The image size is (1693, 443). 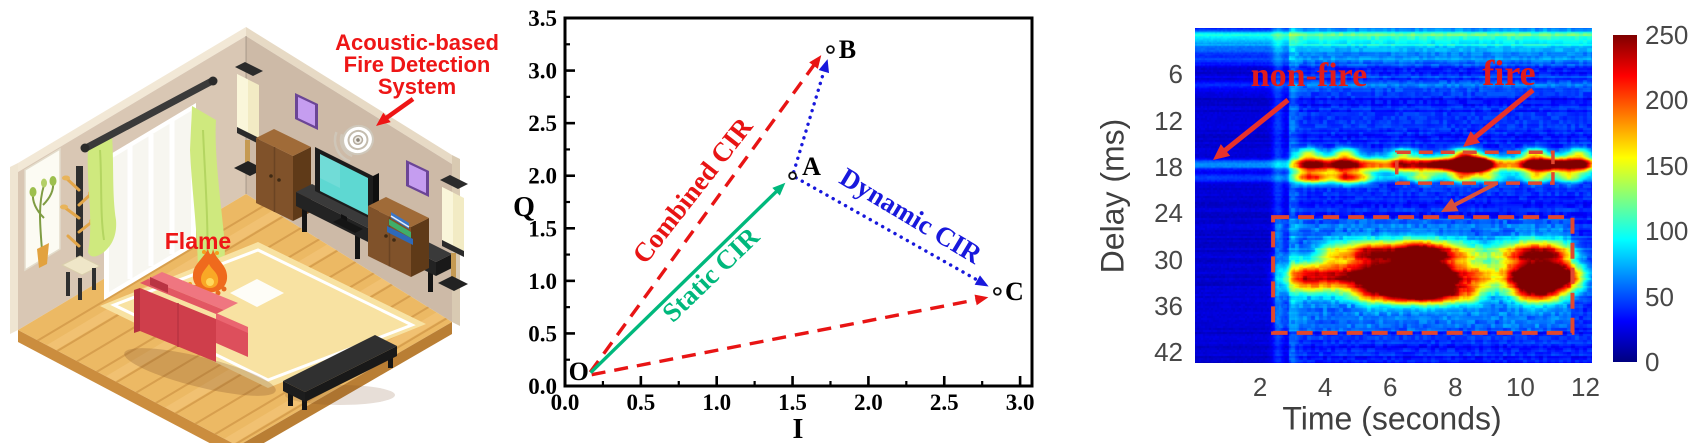 What do you see at coordinates (1473, 195) in the screenshot?
I see `inset-zoom-arrow` at bounding box center [1473, 195].